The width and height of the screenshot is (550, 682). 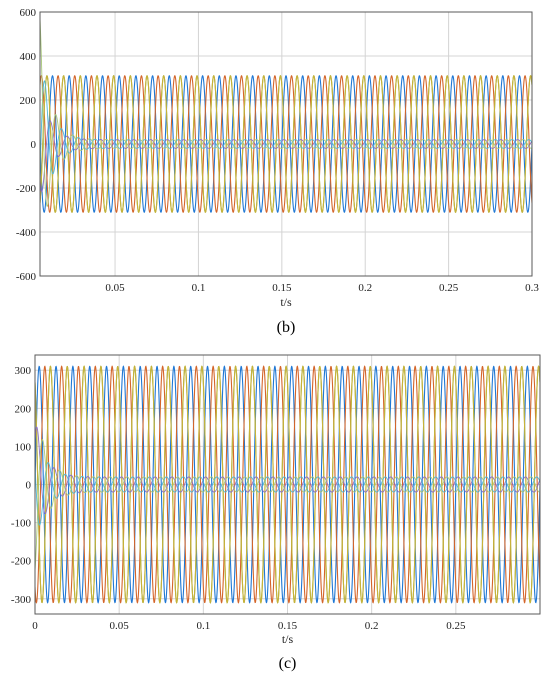 I want to click on y-tick-label: 400, so click(x=28, y=57).